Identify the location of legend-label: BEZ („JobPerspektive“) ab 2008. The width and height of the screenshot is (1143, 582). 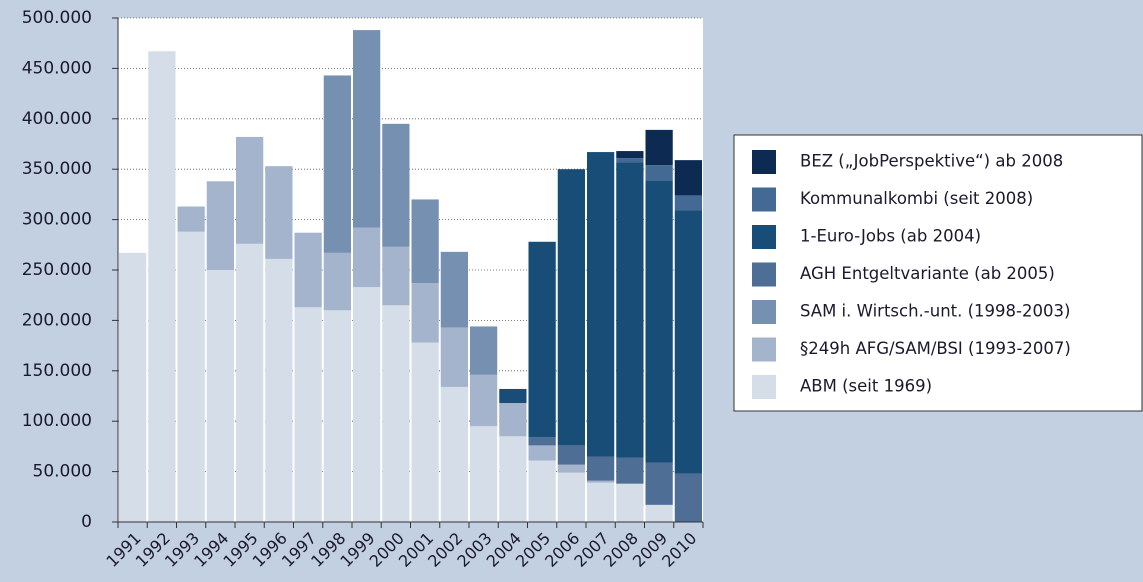
(931, 161).